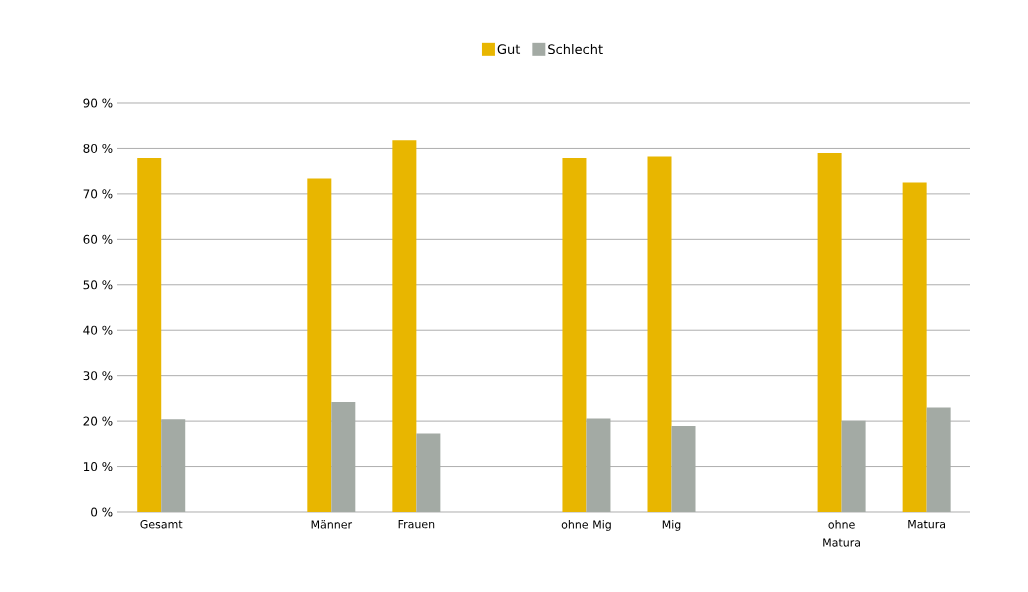 The height and width of the screenshot is (592, 1028). Describe the element at coordinates (161, 524) in the screenshot. I see `x-tick-label: Gesamt` at that location.